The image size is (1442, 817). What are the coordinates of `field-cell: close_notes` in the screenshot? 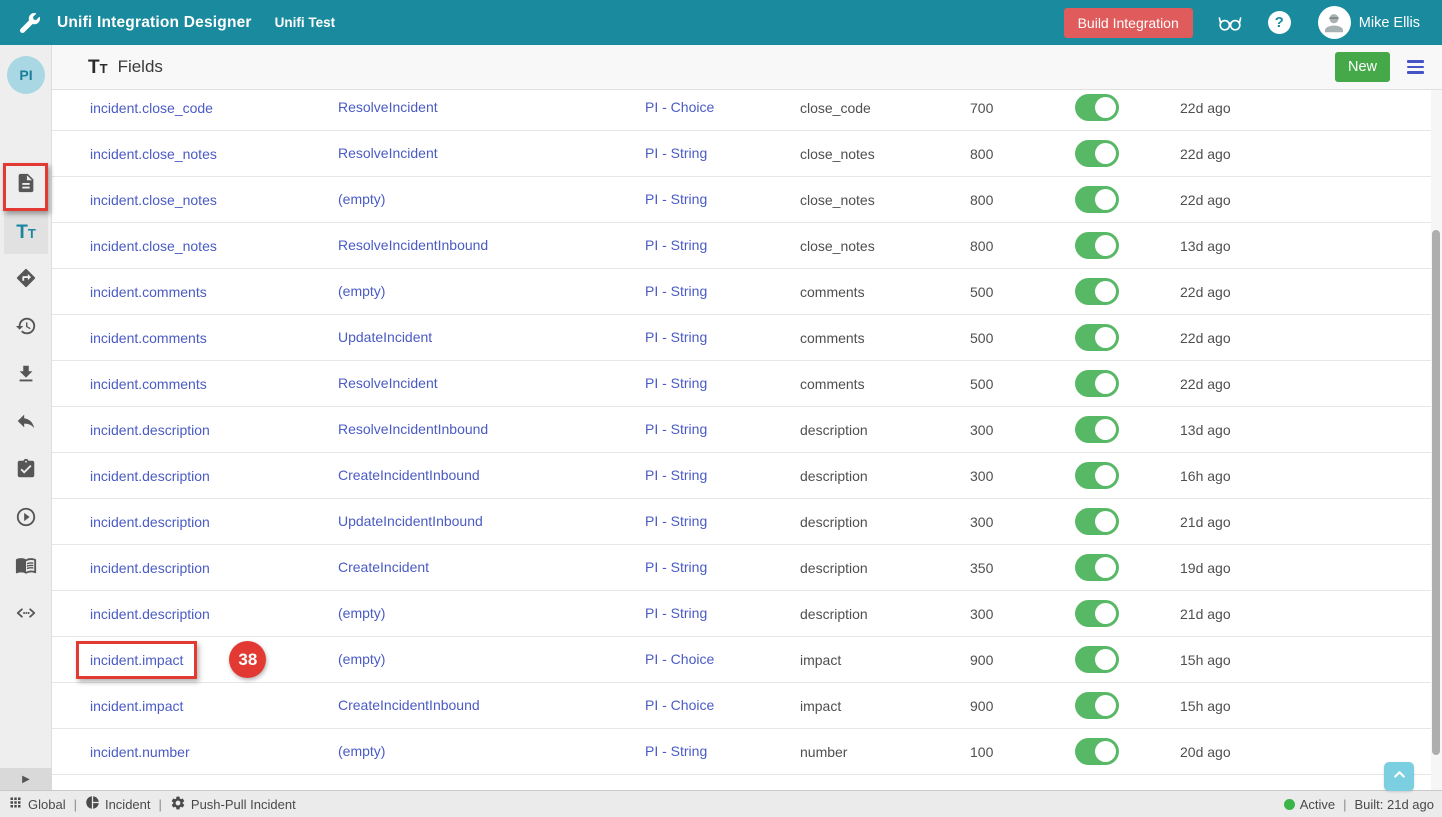 It's located at (837, 199).